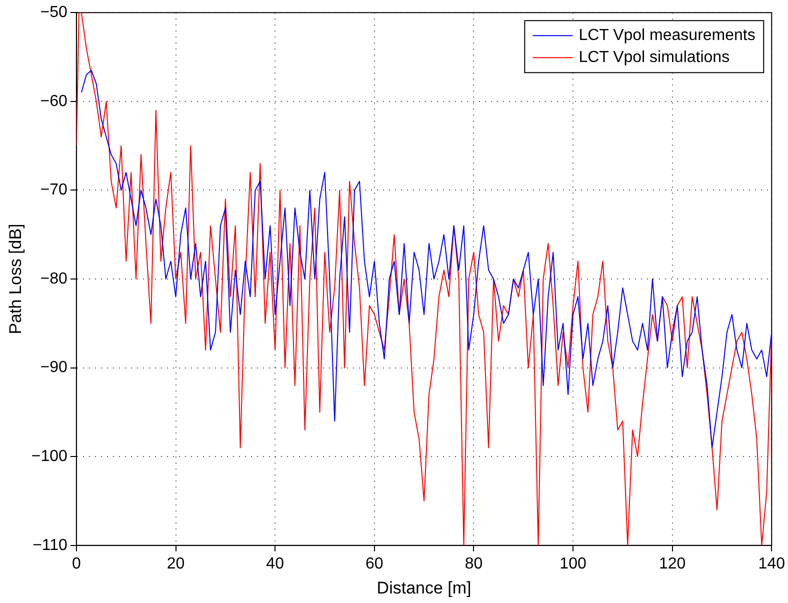 The height and width of the screenshot is (603, 788). What do you see at coordinates (54, 13) in the screenshot?
I see `y-tick-label: −50` at bounding box center [54, 13].